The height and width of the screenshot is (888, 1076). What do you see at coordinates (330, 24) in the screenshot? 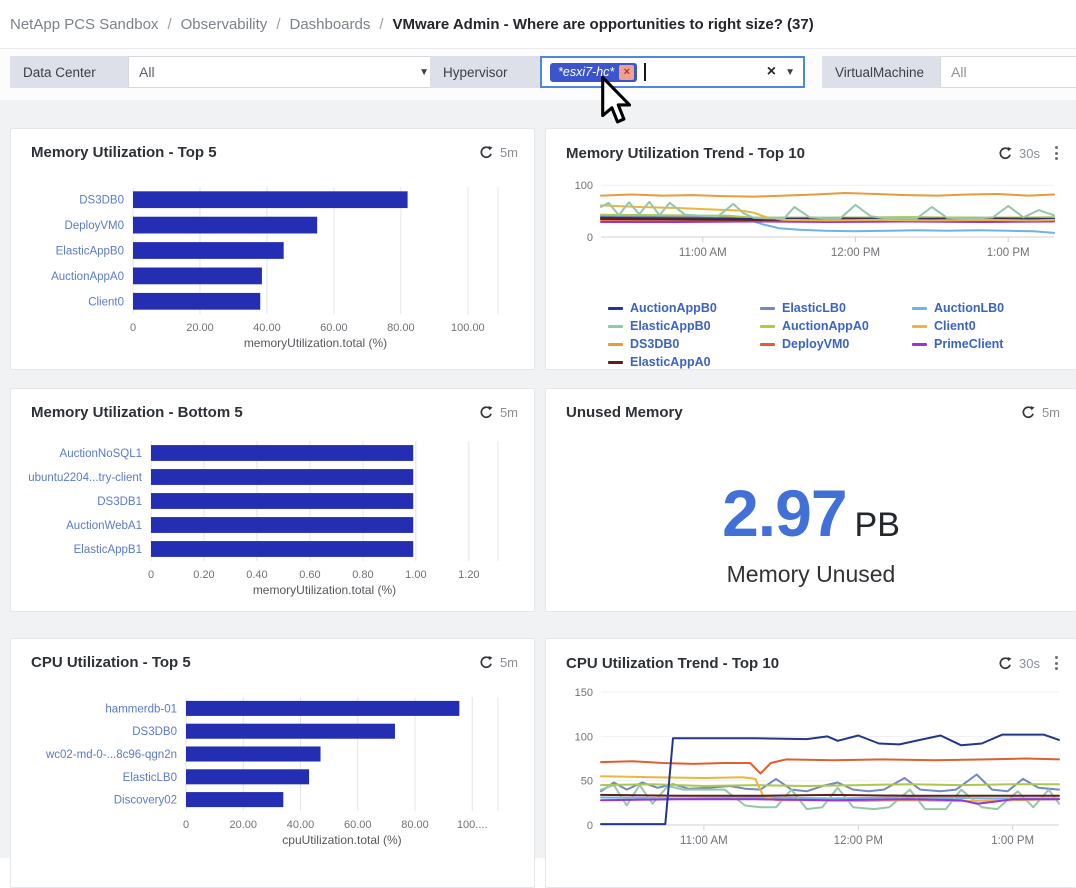
I see `breadcrumb-link-dashboards: Dashboards` at bounding box center [330, 24].